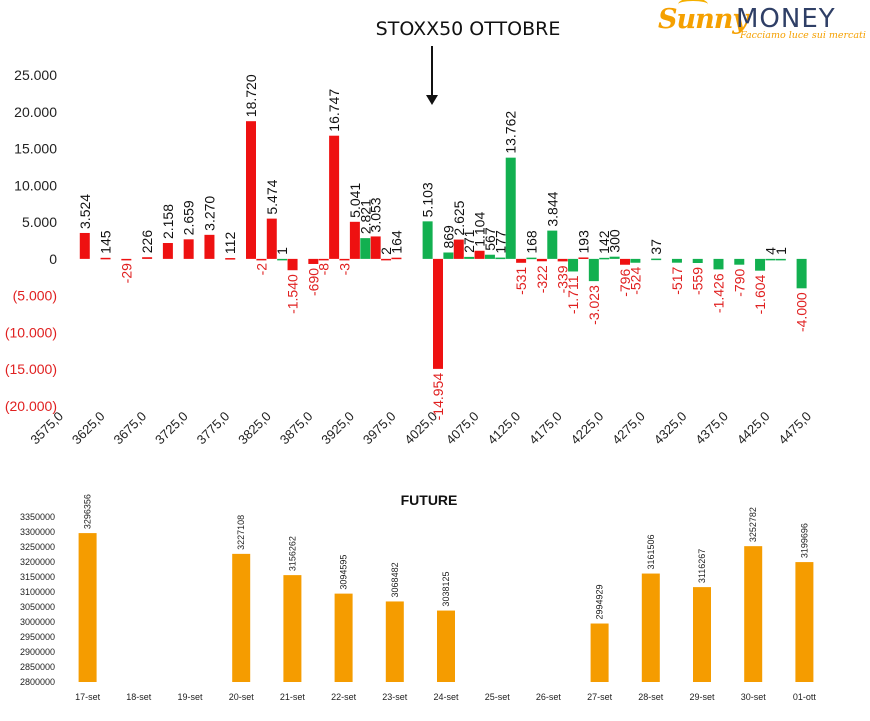  Describe the element at coordinates (753, 524) in the screenshot. I see `future-bar-value-label: 3252782` at that location.